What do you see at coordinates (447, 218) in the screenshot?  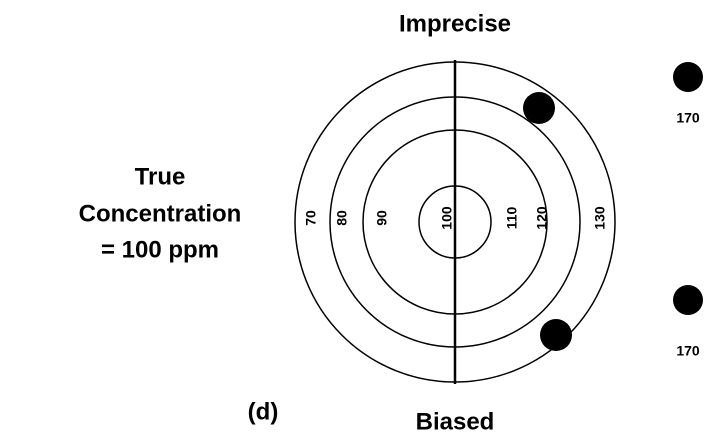 I see `ring-label: 100` at bounding box center [447, 218].